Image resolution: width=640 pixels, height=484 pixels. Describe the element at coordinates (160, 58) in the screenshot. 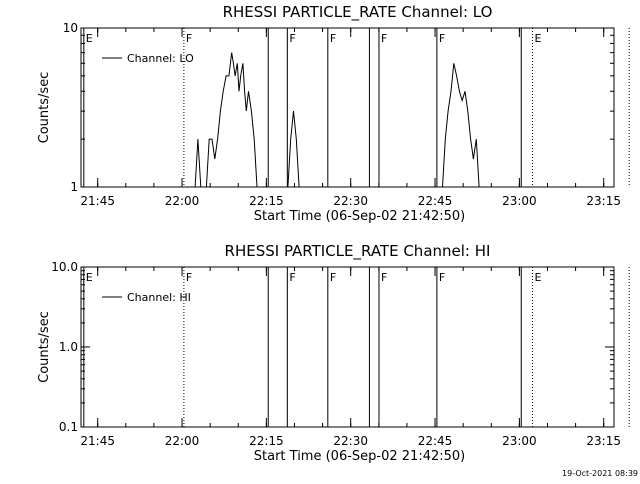

I see `legend-label: Channel: LO` at that location.